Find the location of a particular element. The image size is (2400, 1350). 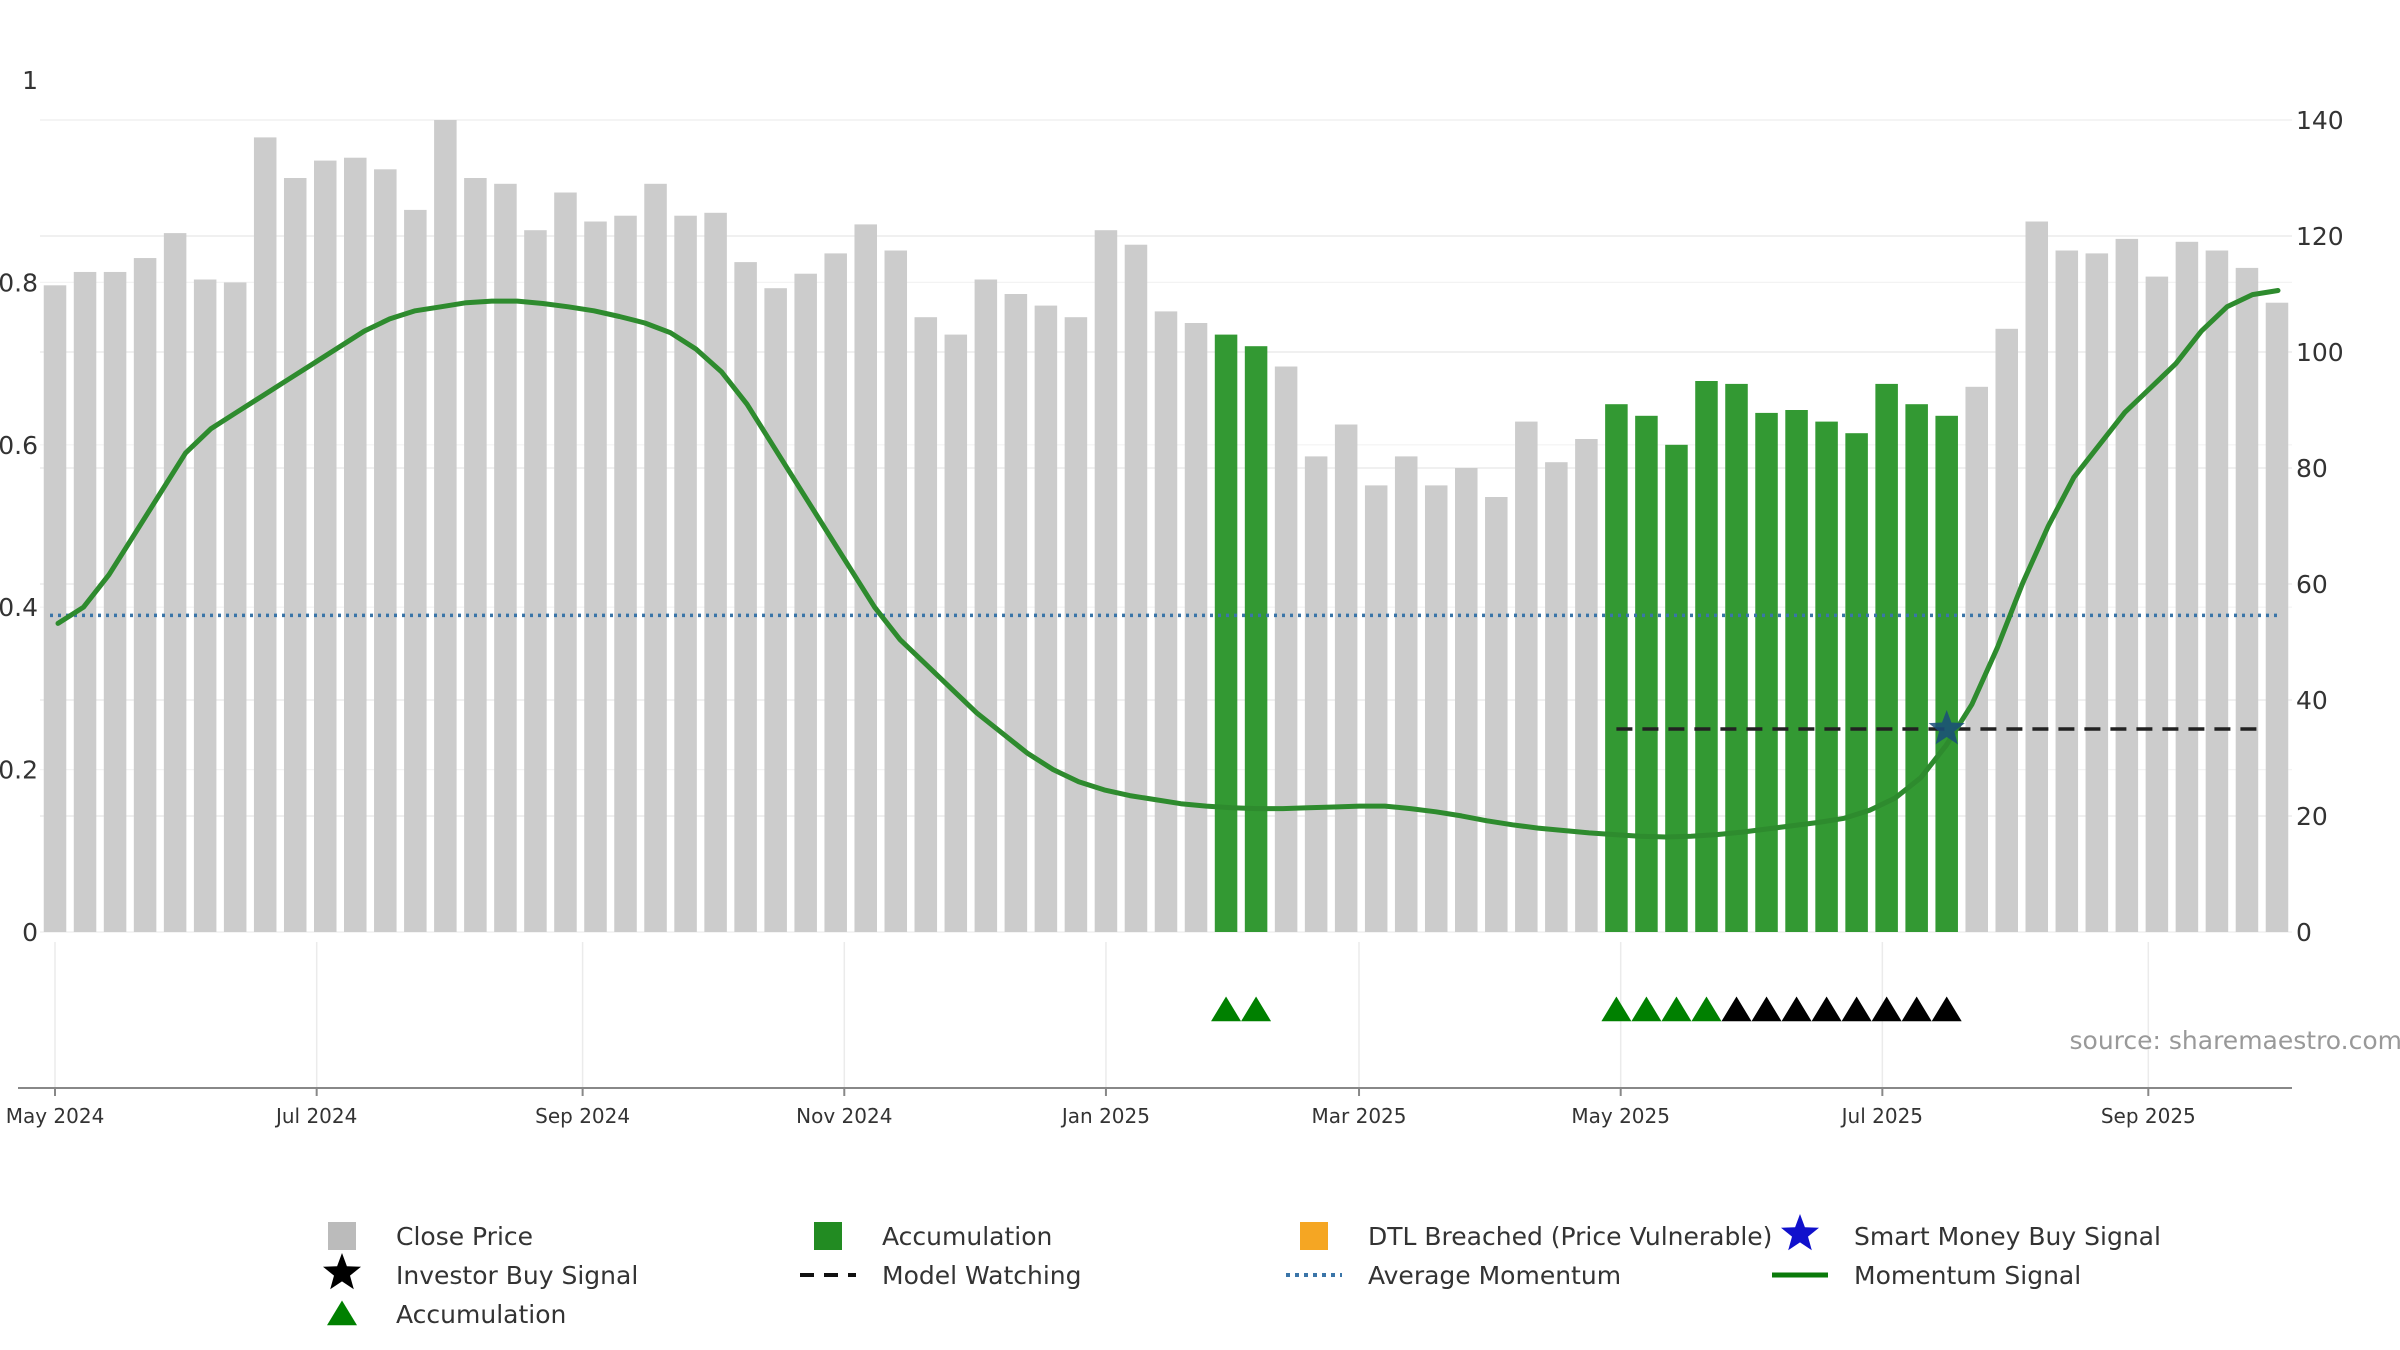

legend-accumulation-bar-label: Accumulation is located at coordinates (967, 1236).